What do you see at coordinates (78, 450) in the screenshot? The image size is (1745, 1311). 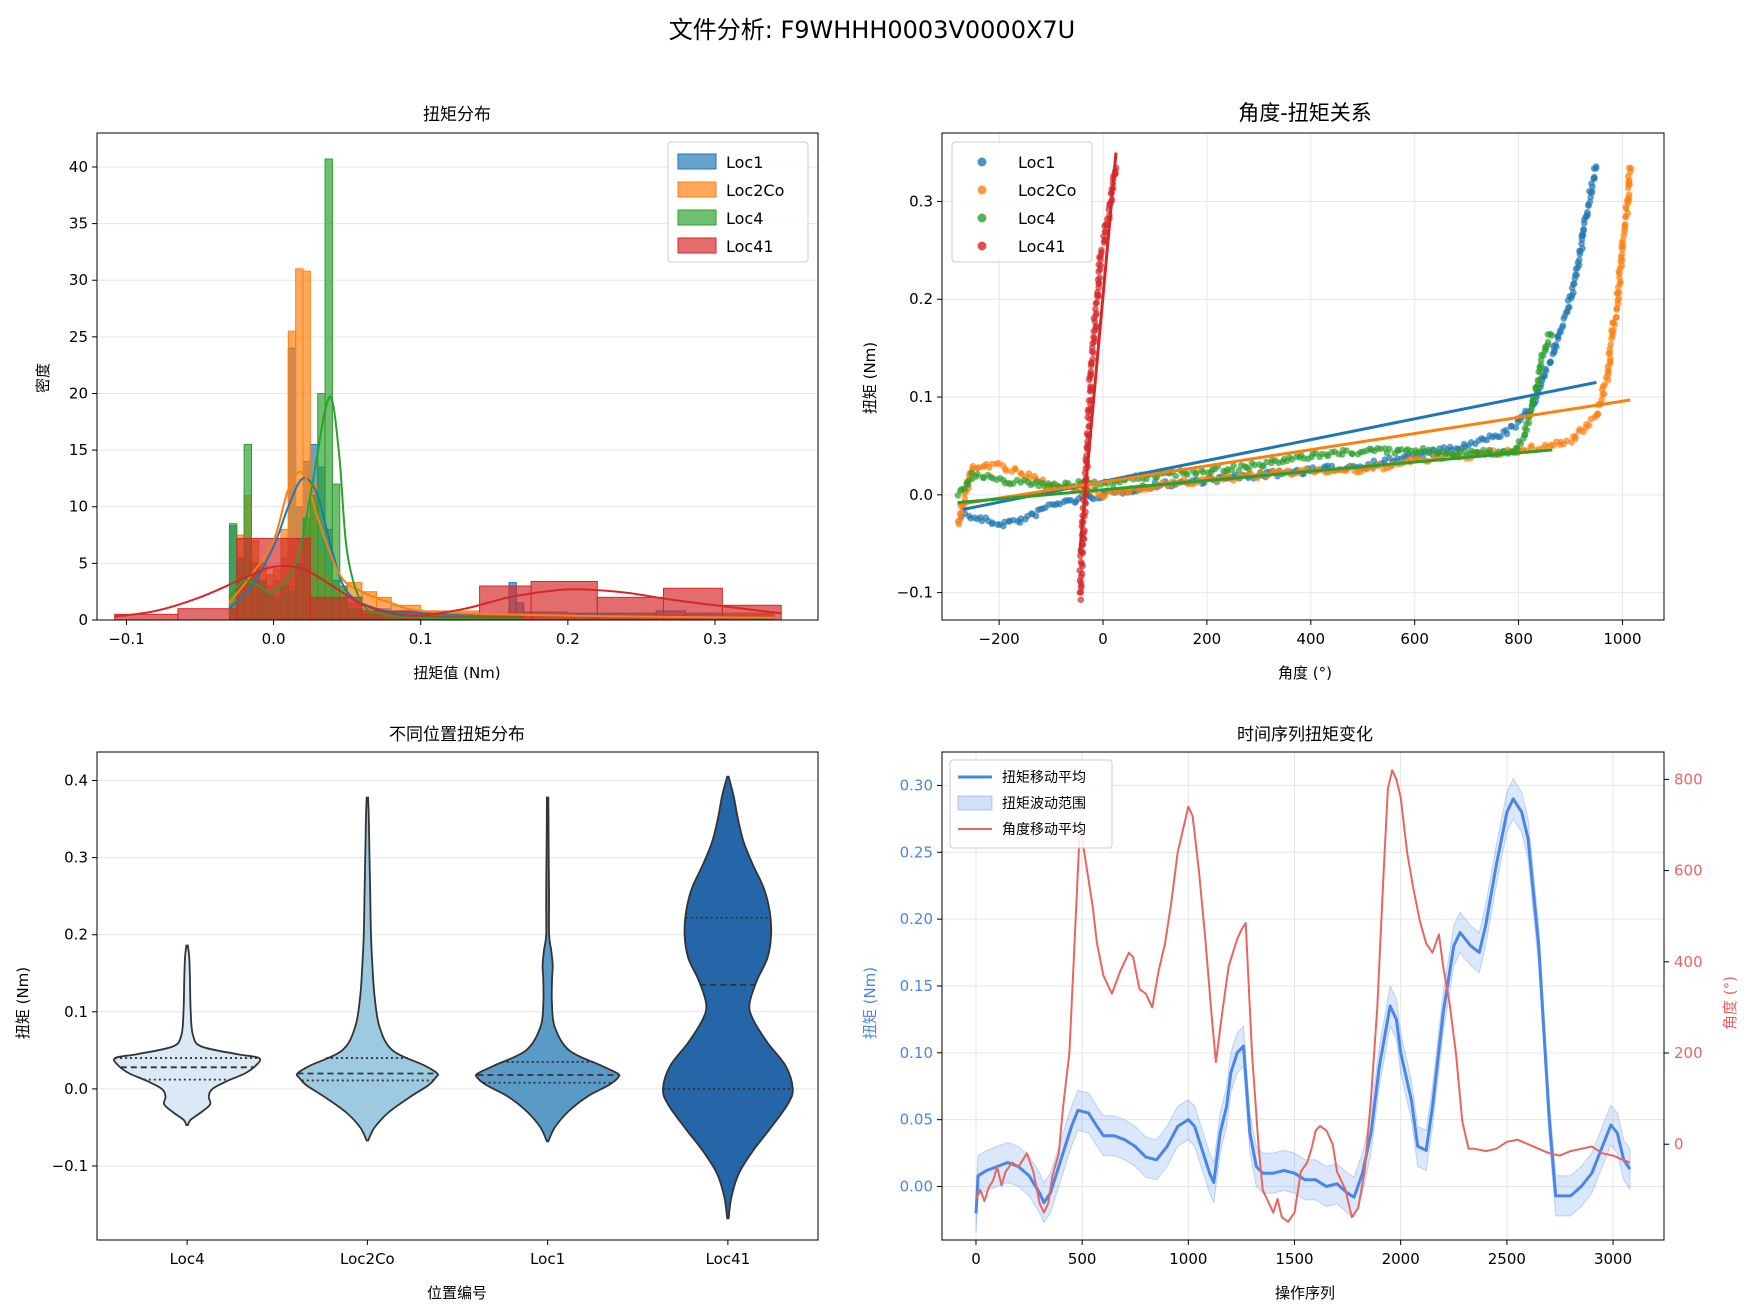 I see `hist-ytick-label: 15` at bounding box center [78, 450].